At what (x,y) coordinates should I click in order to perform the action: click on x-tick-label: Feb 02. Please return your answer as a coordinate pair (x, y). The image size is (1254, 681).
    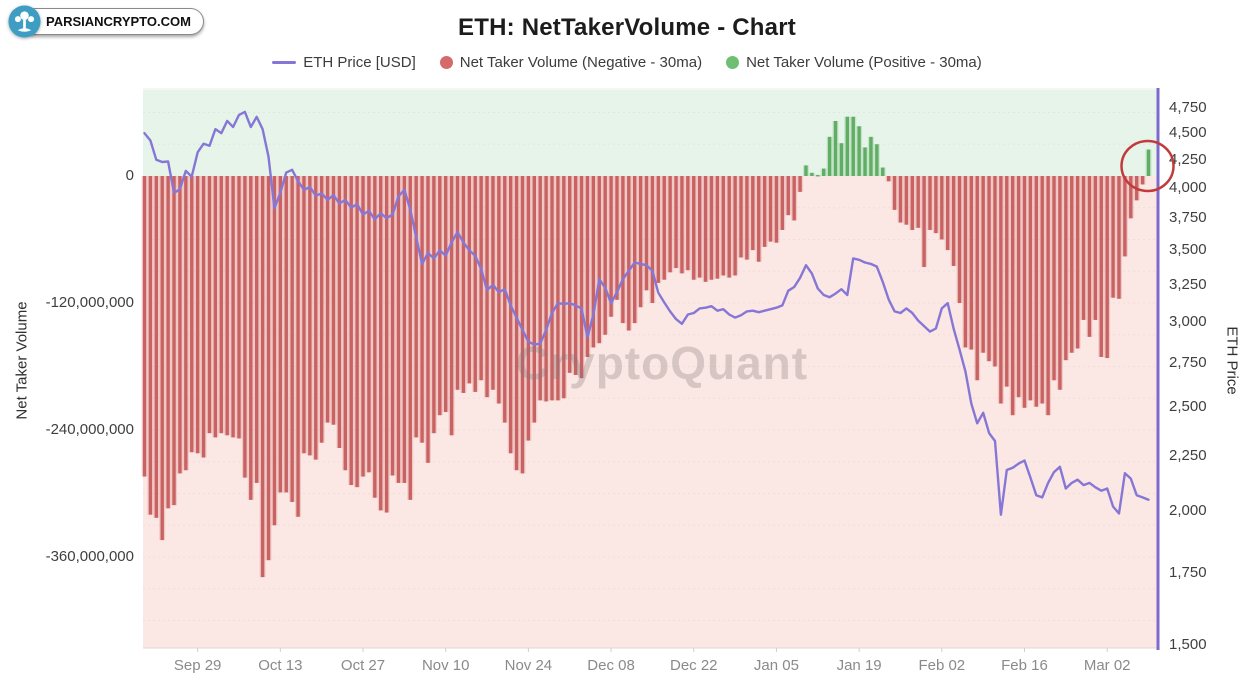
    Looking at the image, I should click on (942, 665).